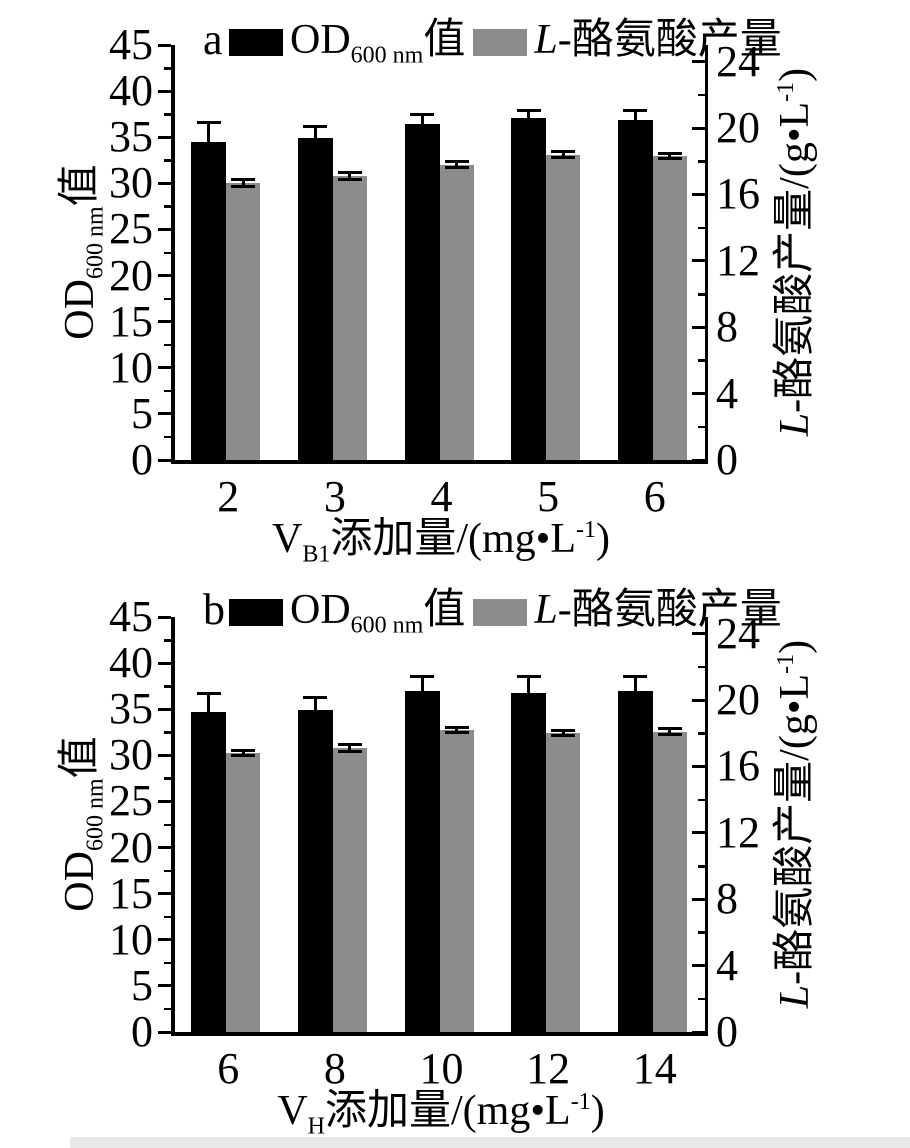 This screenshot has height=1148, width=910. Describe the element at coordinates (441, 1068) in the screenshot. I see `x-category-label: 10` at that location.